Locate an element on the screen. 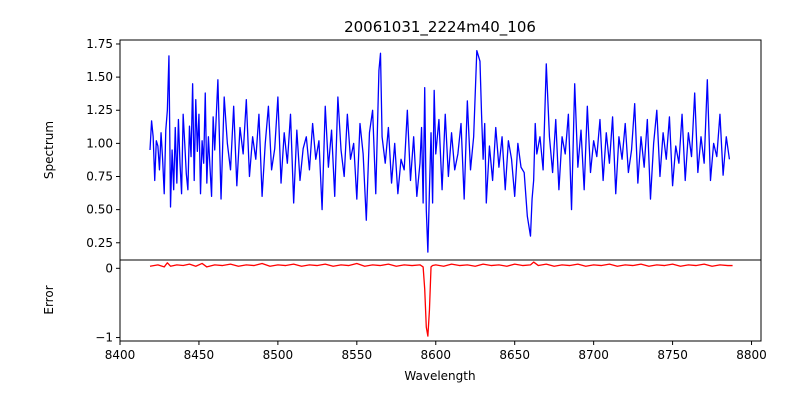  error-series is located at coordinates (441, 299).